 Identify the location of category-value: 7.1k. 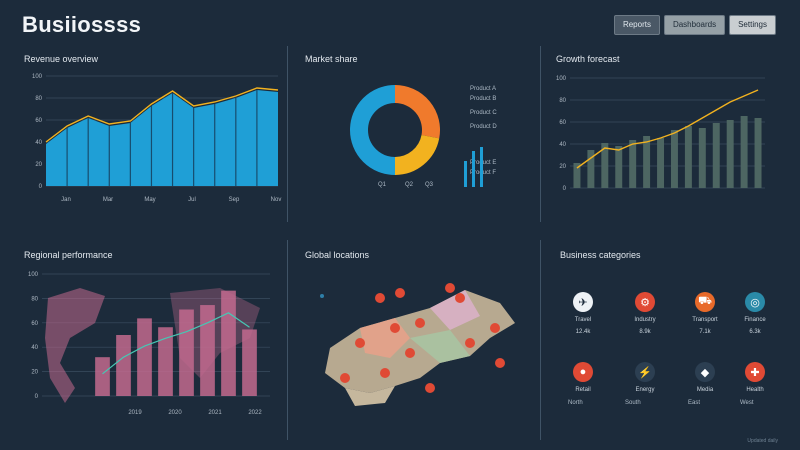
(705, 332).